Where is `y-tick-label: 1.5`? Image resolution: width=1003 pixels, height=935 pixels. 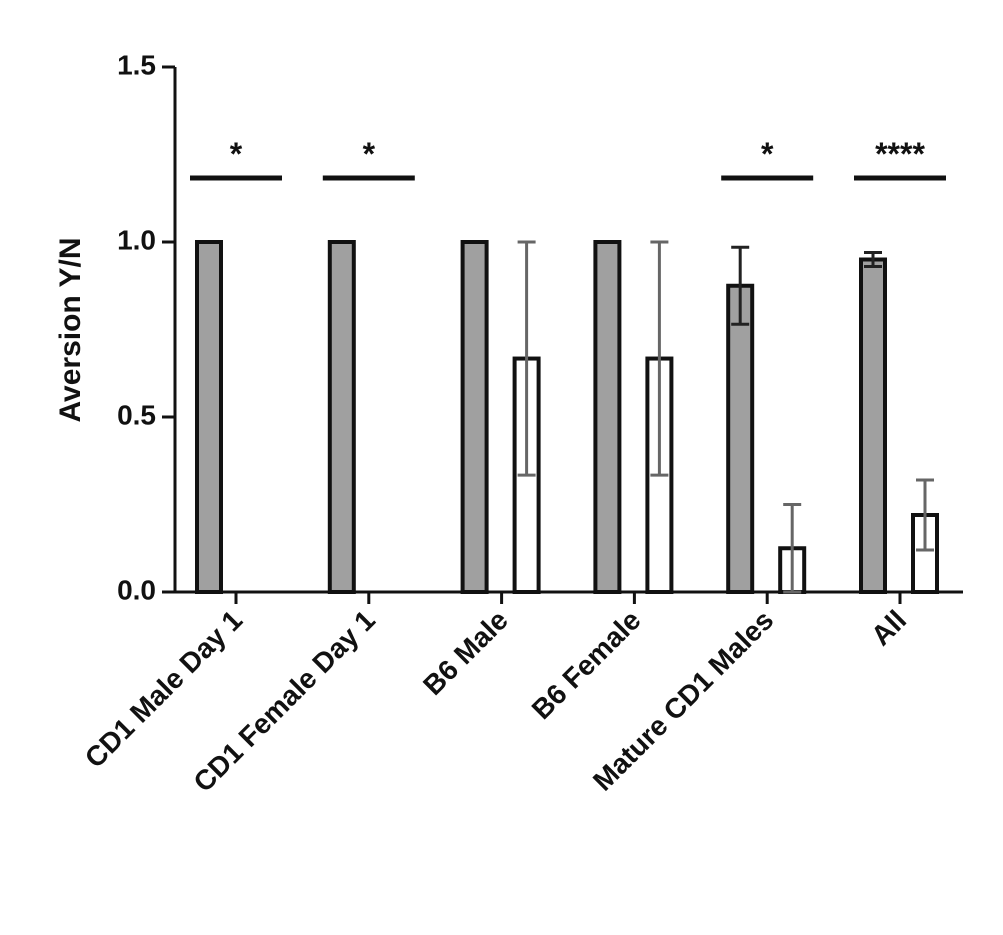
y-tick-label: 1.5 is located at coordinates (136, 64).